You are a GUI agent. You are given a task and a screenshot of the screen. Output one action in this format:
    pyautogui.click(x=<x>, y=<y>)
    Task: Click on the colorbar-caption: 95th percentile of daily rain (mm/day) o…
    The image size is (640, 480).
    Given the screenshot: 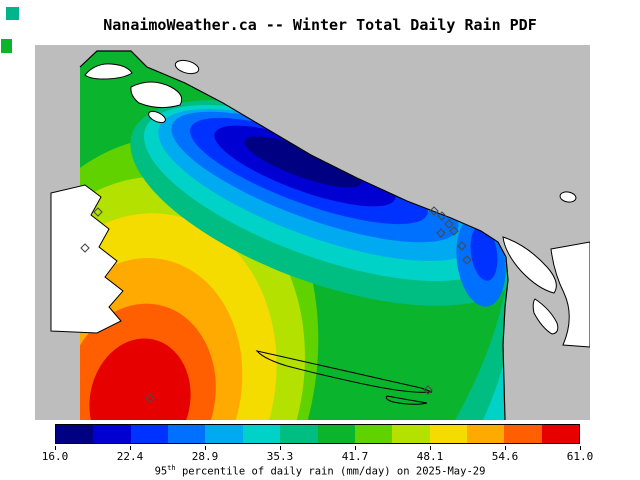 What is the action you would take?
    pyautogui.click(x=320, y=471)
    